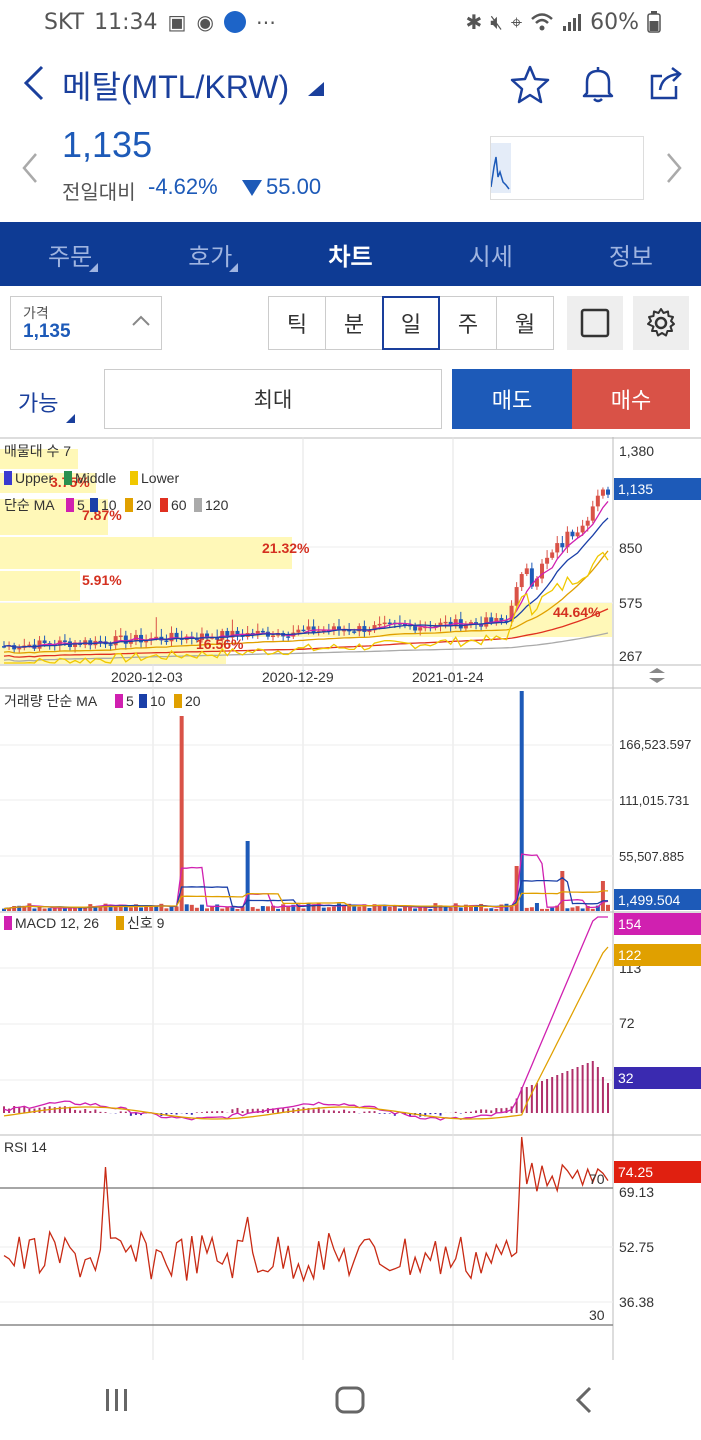 Image resolution: width=701 pixels, height=1440 pixels. I want to click on ma-legend-title: 단순 MA, so click(29, 505).